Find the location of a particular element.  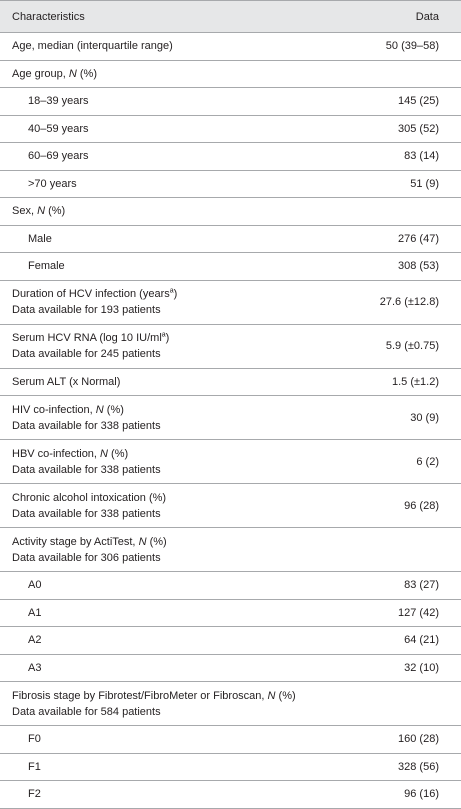

value-text: 50 (39–58) is located at coordinates (412, 46).